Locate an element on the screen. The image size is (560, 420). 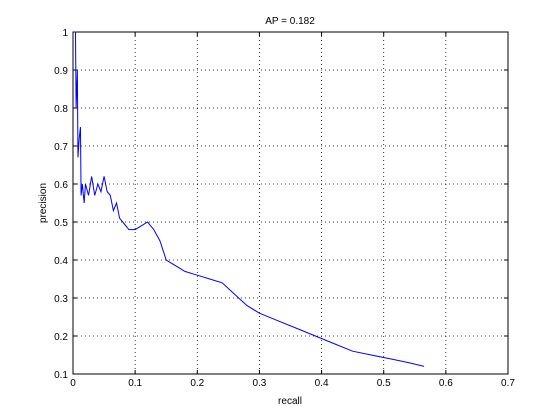
x-tick-label: 0.3 is located at coordinates (259, 383).